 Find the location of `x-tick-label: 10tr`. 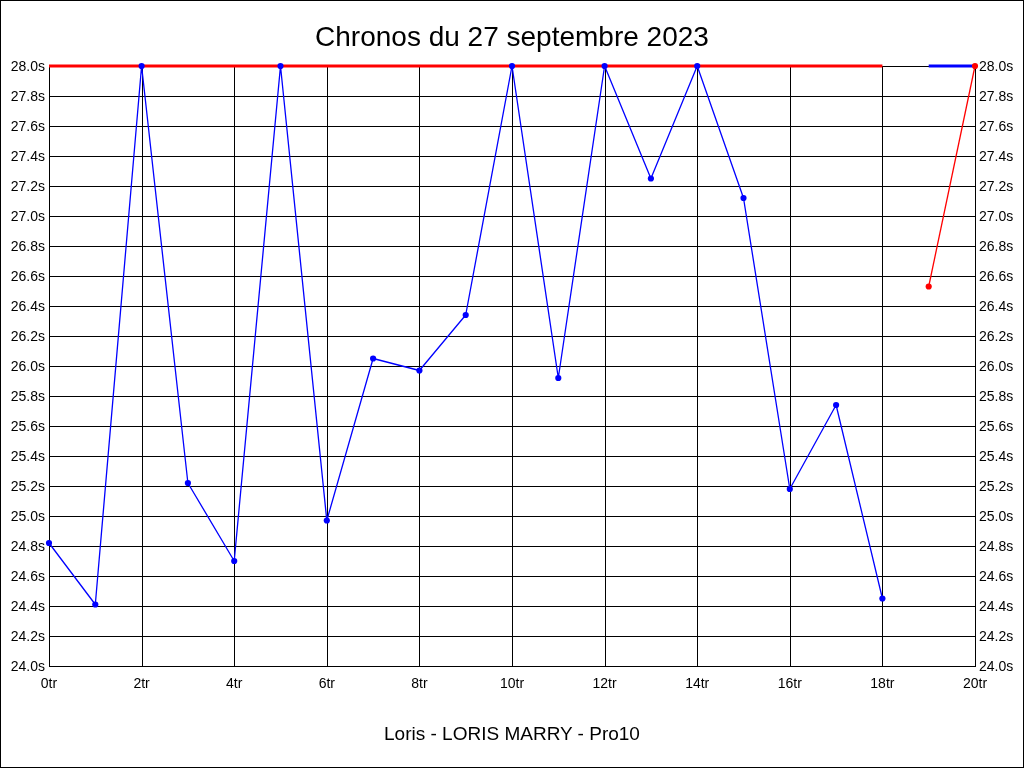

x-tick-label: 10tr is located at coordinates (512, 683).